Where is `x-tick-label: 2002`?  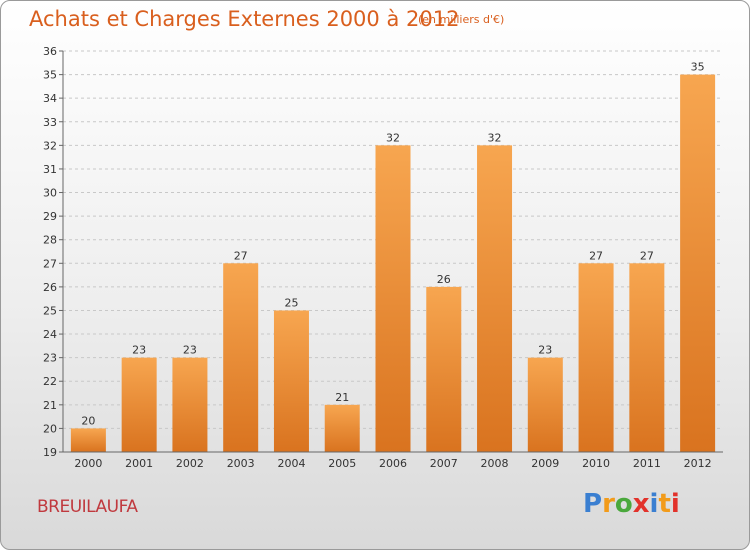 x-tick-label: 2002 is located at coordinates (190, 463).